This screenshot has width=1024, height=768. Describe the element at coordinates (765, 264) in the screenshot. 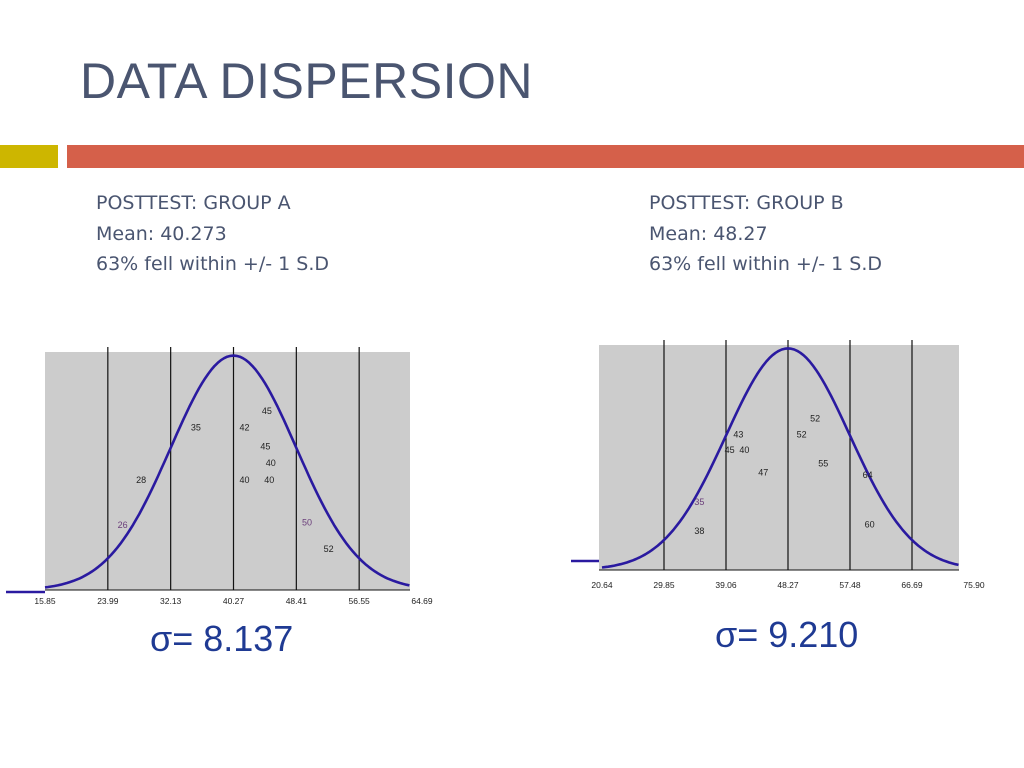

I see `group-b-within: 63% fell within +/- 1 S.D` at that location.